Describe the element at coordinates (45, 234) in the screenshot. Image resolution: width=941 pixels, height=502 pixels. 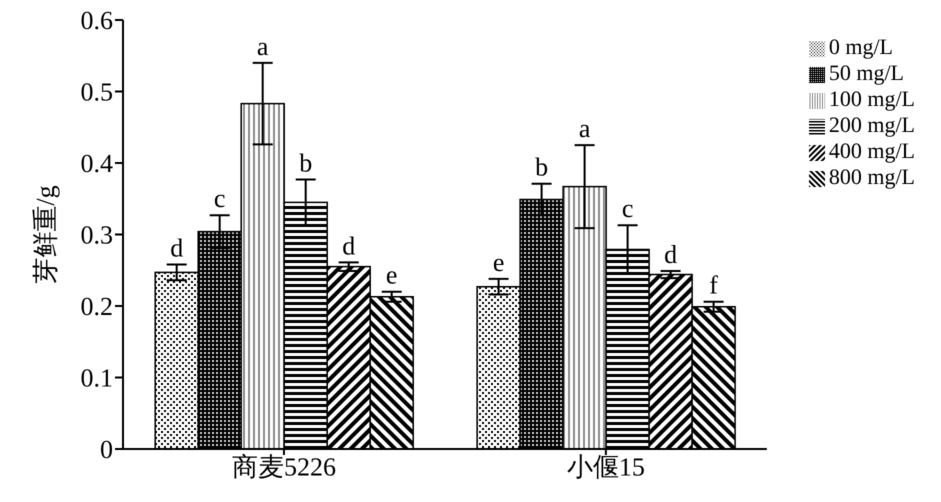
I see `y-axis-title: 芽鲜重/g` at that location.